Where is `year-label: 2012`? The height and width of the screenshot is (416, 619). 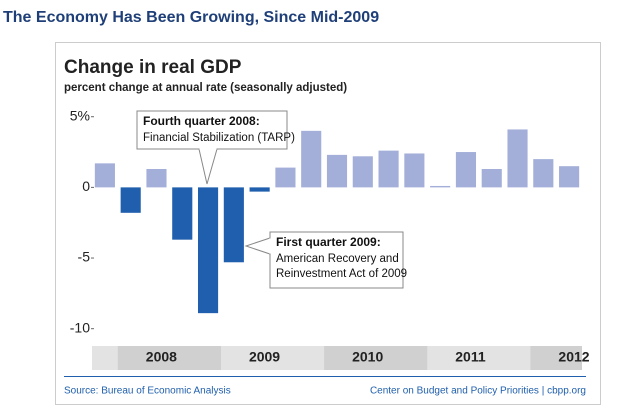 year-label: 2012 is located at coordinates (573, 357).